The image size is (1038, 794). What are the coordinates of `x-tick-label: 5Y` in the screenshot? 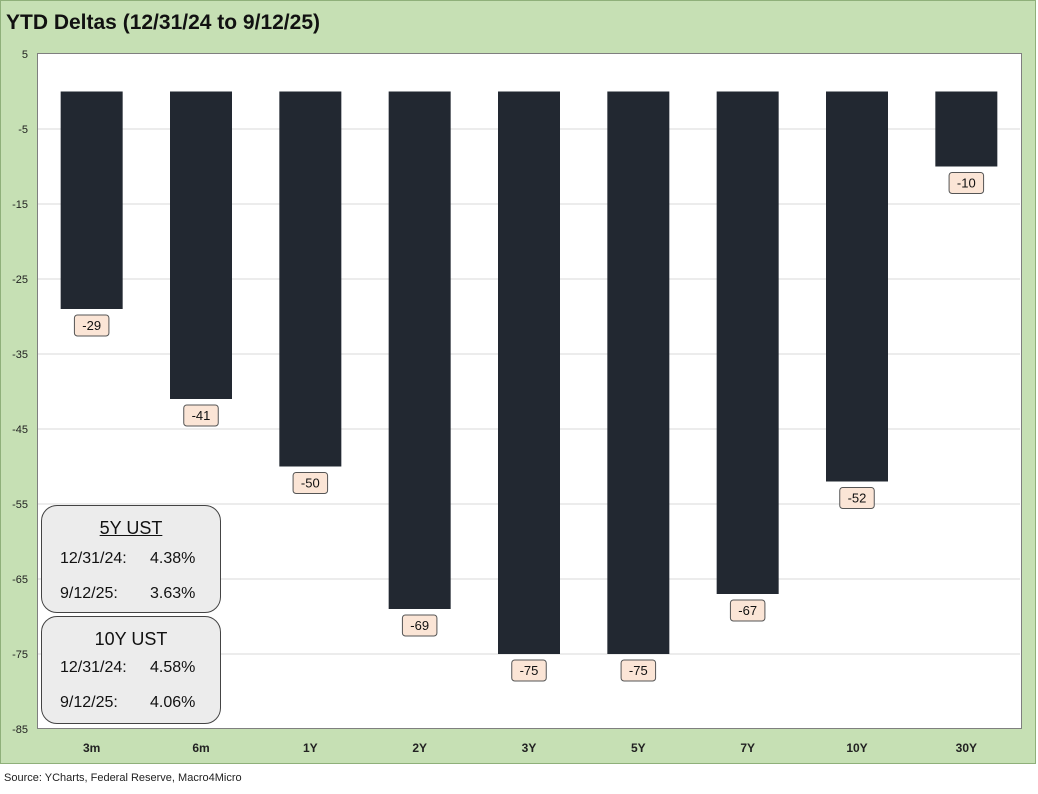 It's located at (638, 748).